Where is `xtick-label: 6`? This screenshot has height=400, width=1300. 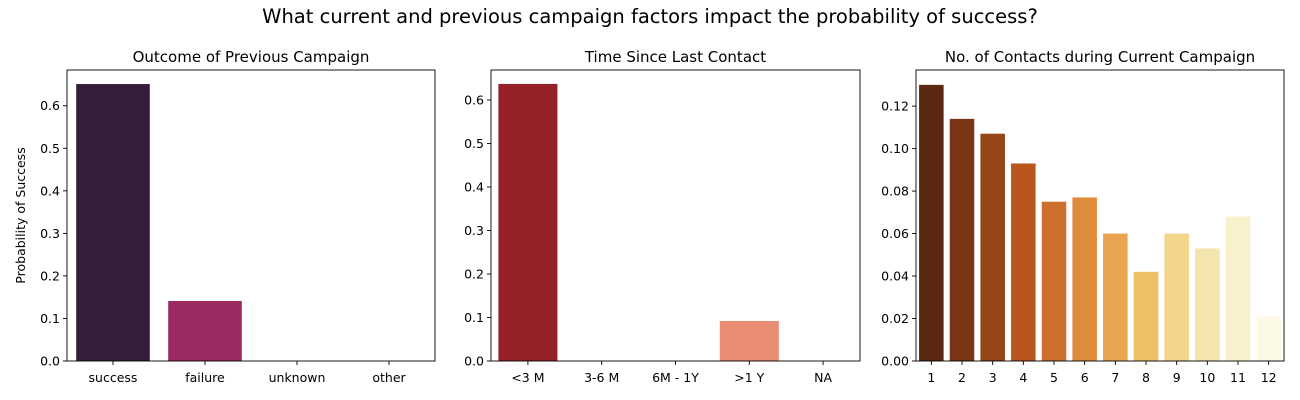
xtick-label: 6 is located at coordinates (1085, 377).